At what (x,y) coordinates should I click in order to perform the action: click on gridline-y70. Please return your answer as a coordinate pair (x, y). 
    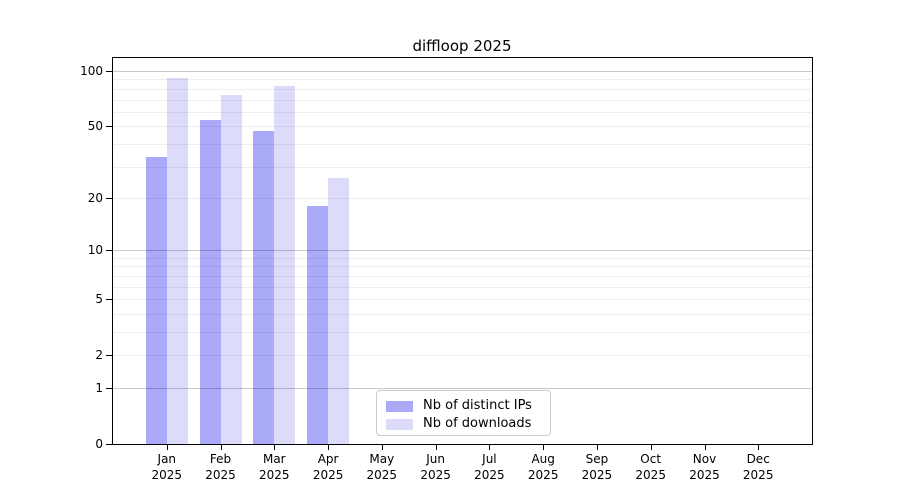
    Looking at the image, I should click on (462, 100).